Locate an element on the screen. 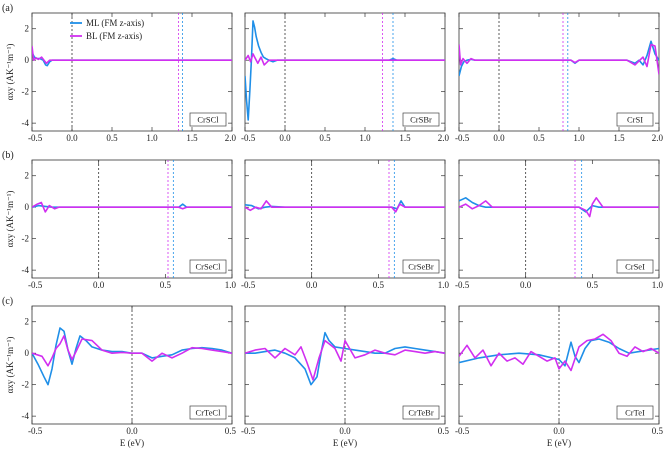  legend: ML (FM z-axis) BL (FM z-axis) is located at coordinates (107, 29).